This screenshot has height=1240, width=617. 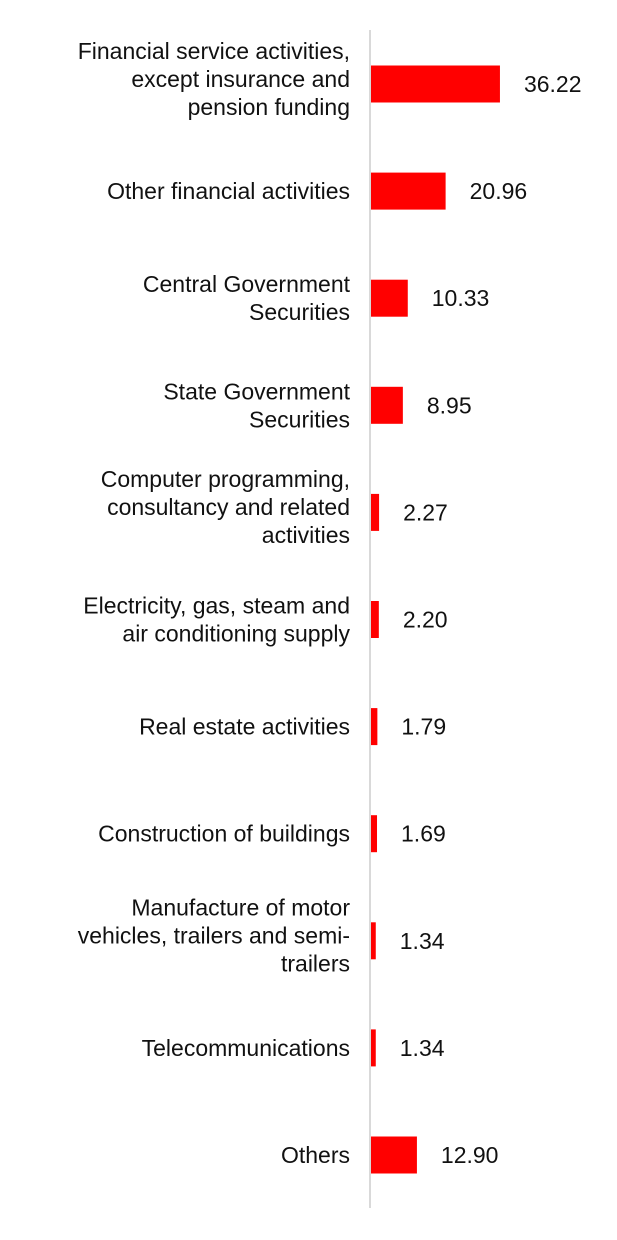 I want to click on value-label-4: 8.95, so click(x=449, y=405).